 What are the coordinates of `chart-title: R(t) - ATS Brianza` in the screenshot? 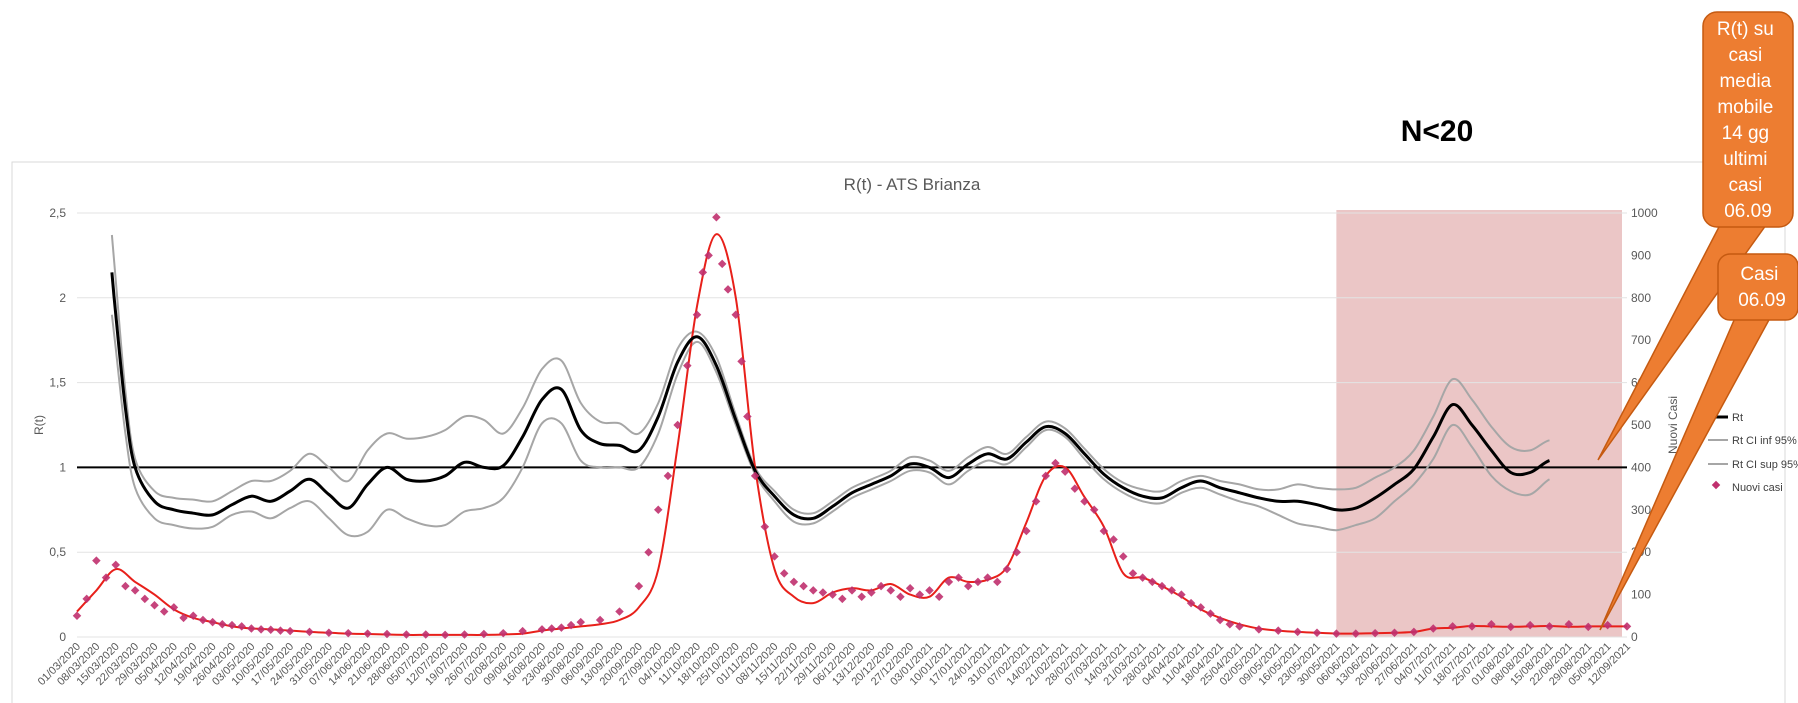 It's located at (912, 184).